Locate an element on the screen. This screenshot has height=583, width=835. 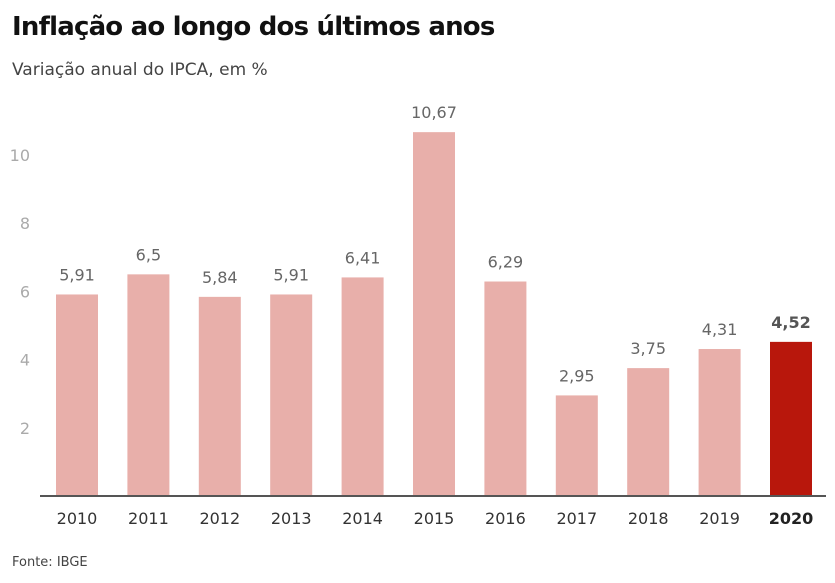
source-note: Fonte: IBGE is located at coordinates (50, 562).